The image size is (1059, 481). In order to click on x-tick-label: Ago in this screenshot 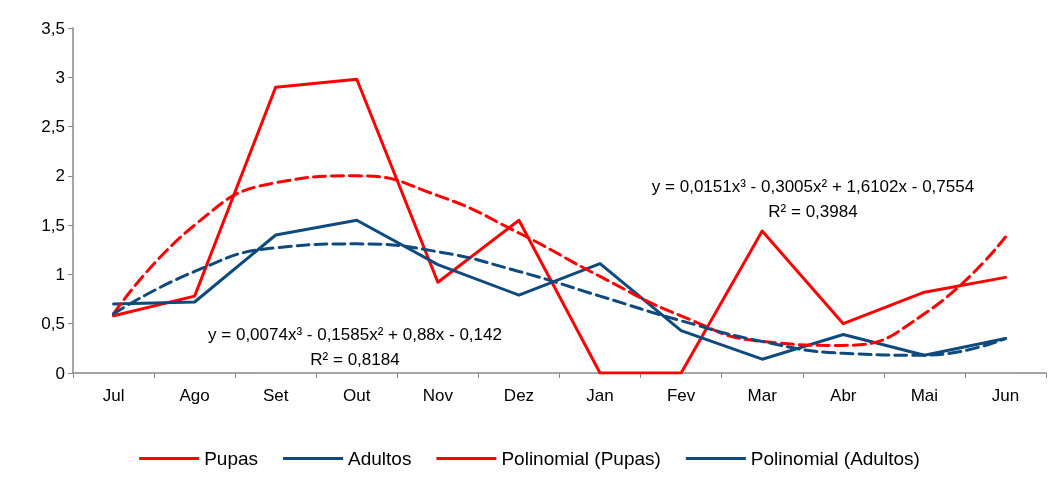, I will do `click(194, 395)`.